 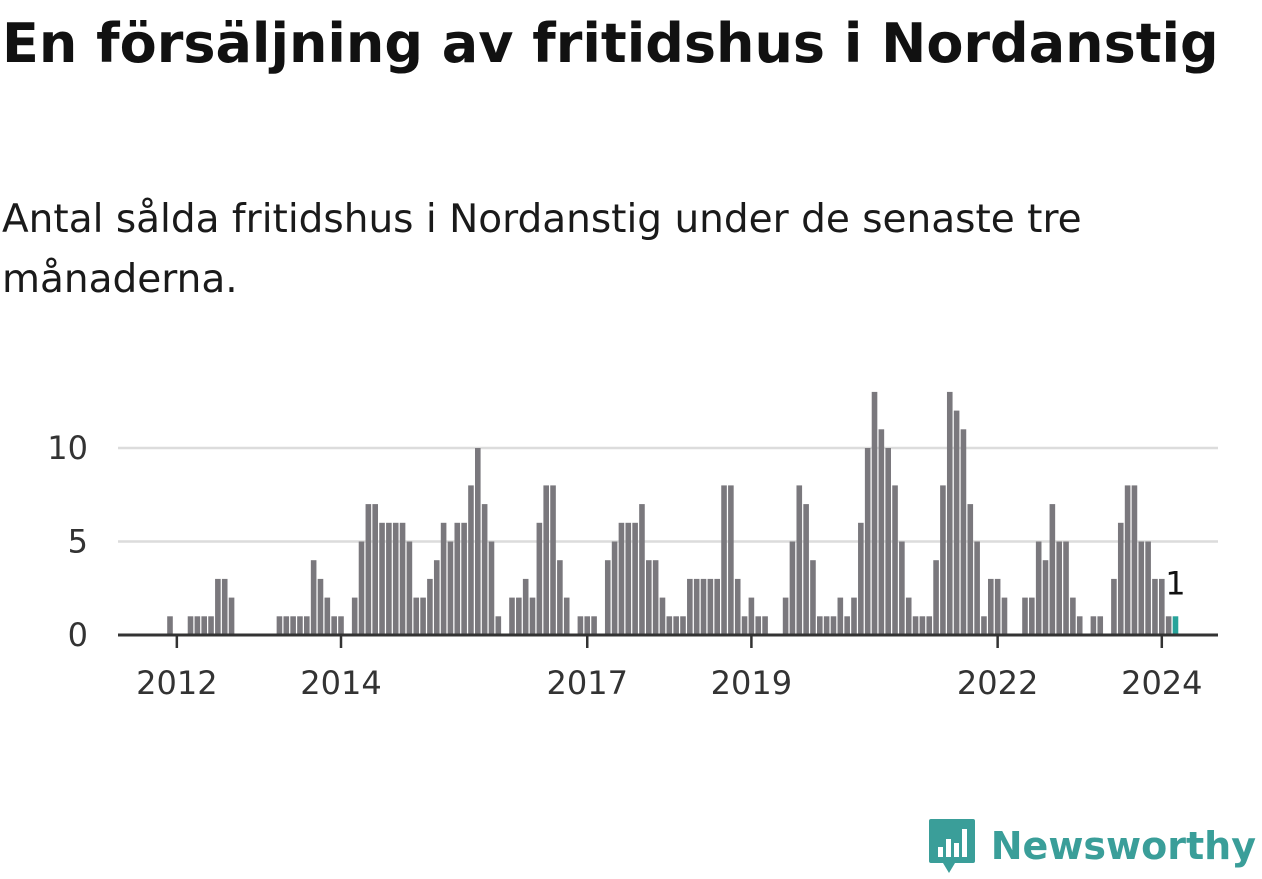 I want to click on grid-lines, so click(x=668, y=494).